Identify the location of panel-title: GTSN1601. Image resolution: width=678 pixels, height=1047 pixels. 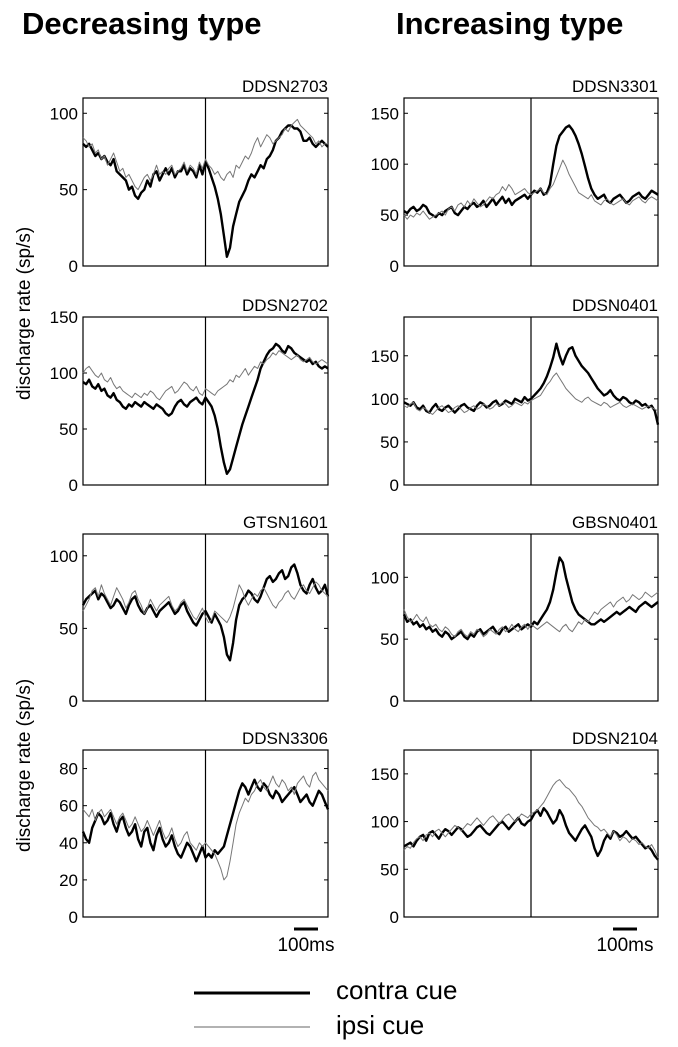
(285, 522).